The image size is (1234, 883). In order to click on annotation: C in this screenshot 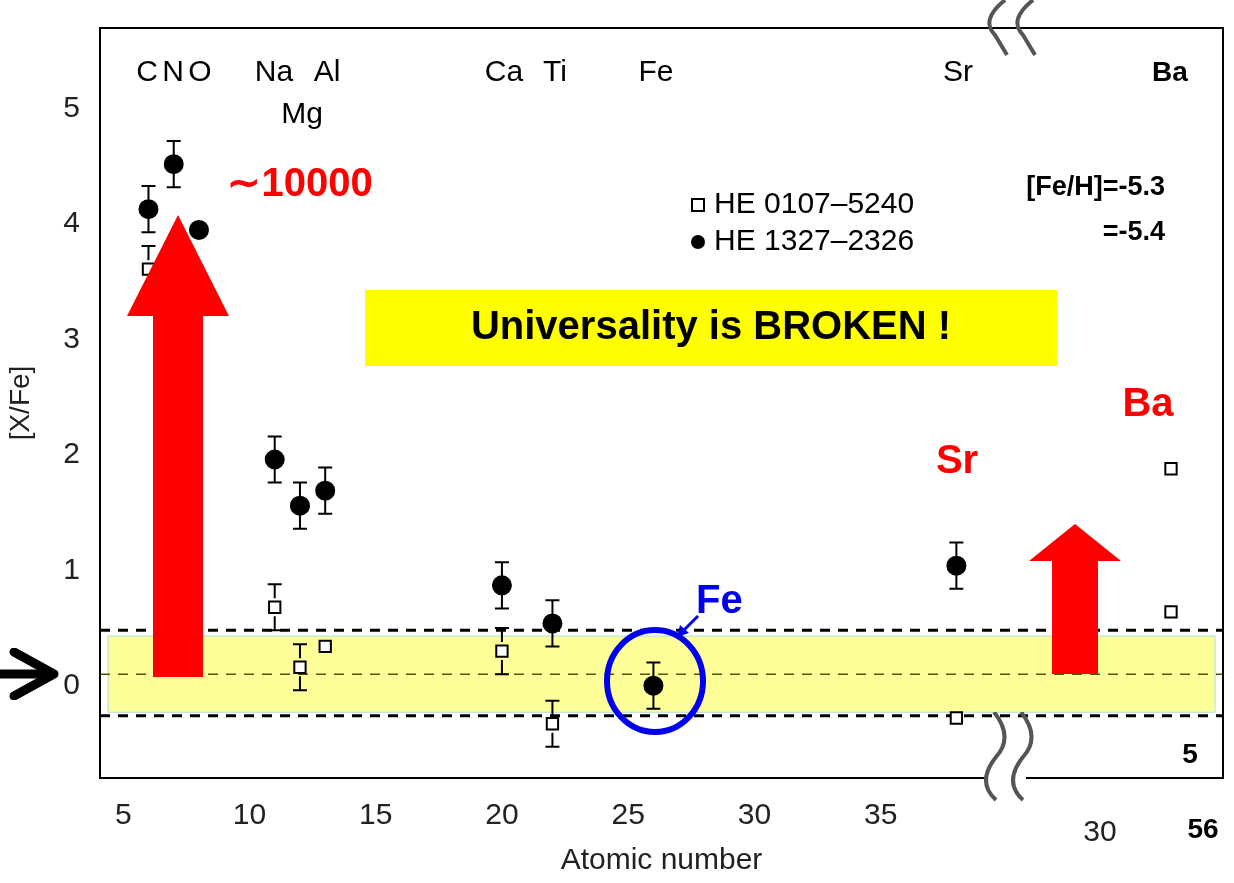, I will do `click(147, 71)`.